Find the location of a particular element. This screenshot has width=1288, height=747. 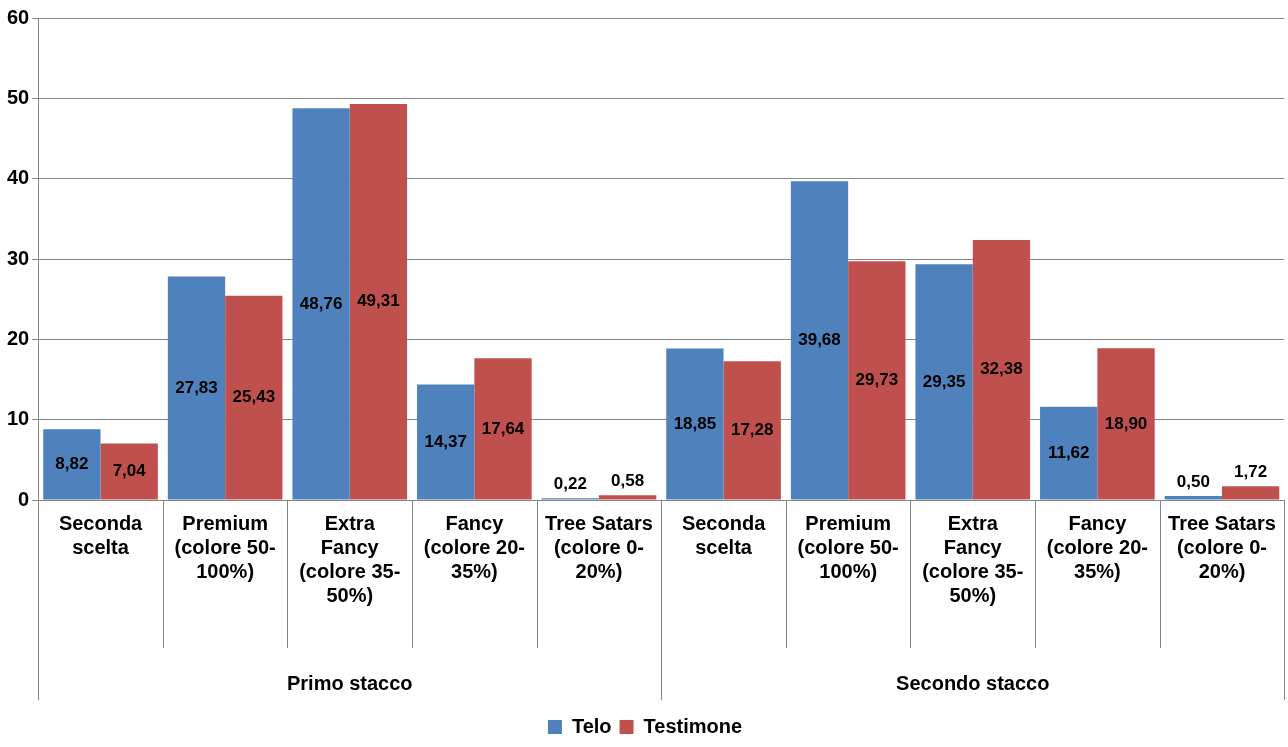

data-label: 0,58 is located at coordinates (628, 481).